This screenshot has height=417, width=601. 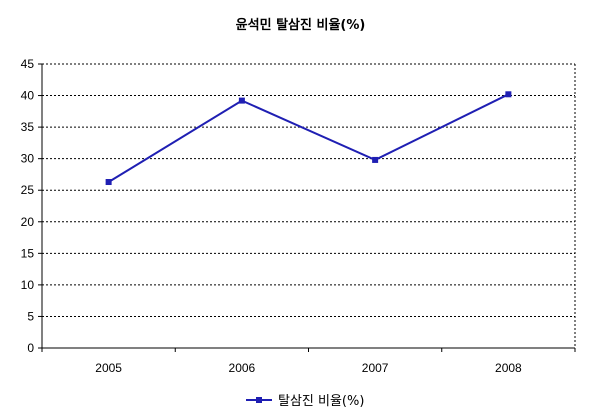 I want to click on x-tick-label: 2007, so click(x=375, y=368).